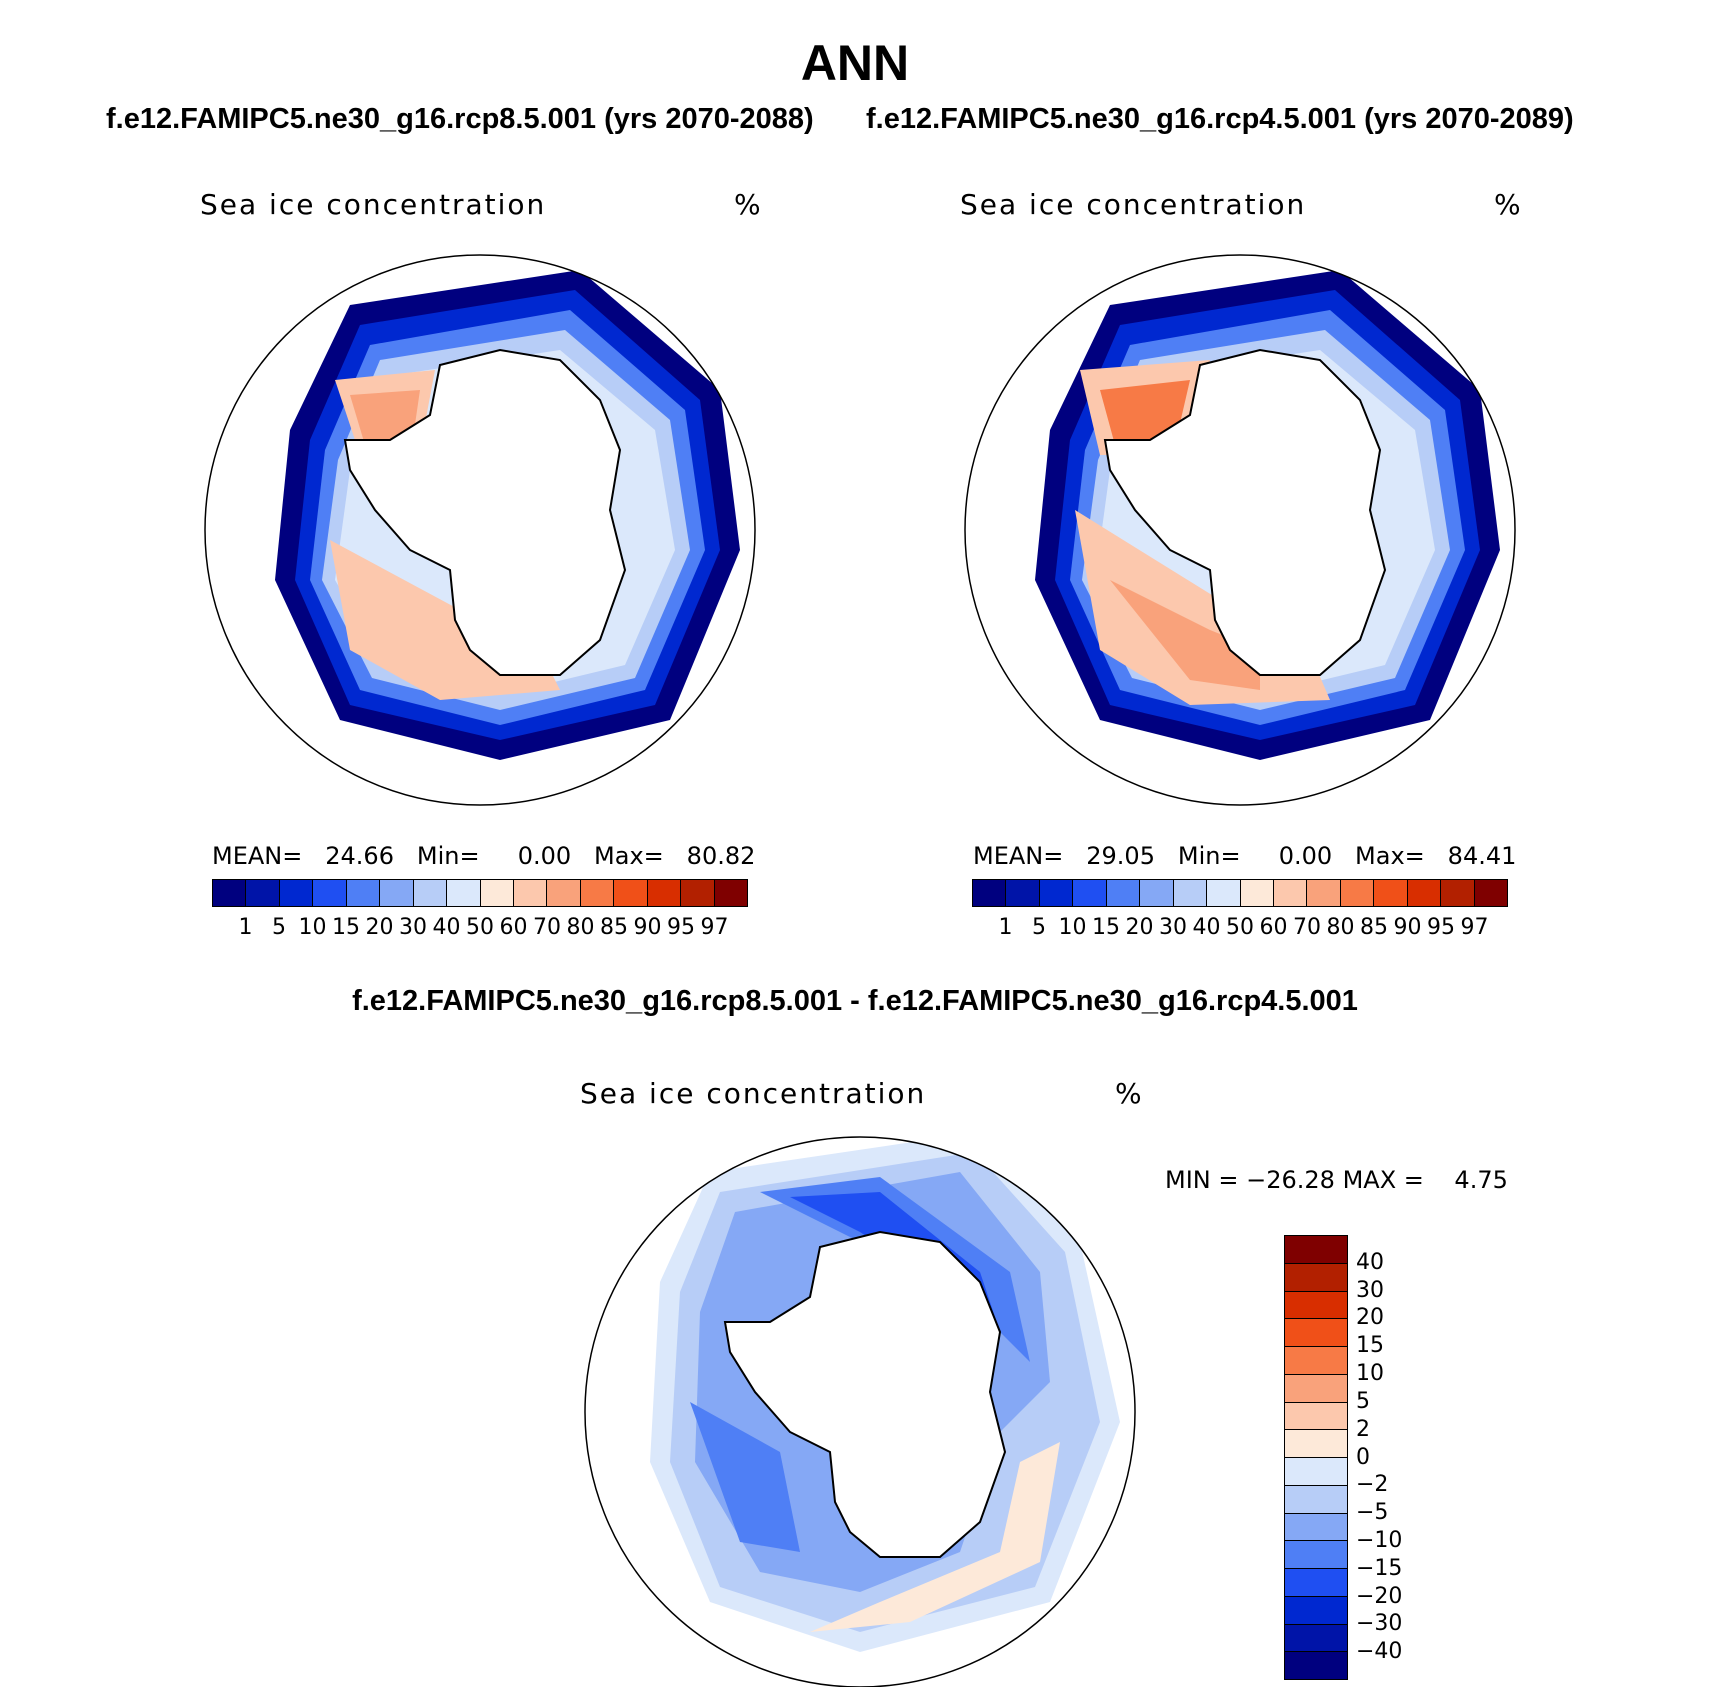  I want to click on colorbar-right-ticks: 1 5 10 15 20 30 40 50 60 70 80 85 90 95 97, so click(1240, 929).